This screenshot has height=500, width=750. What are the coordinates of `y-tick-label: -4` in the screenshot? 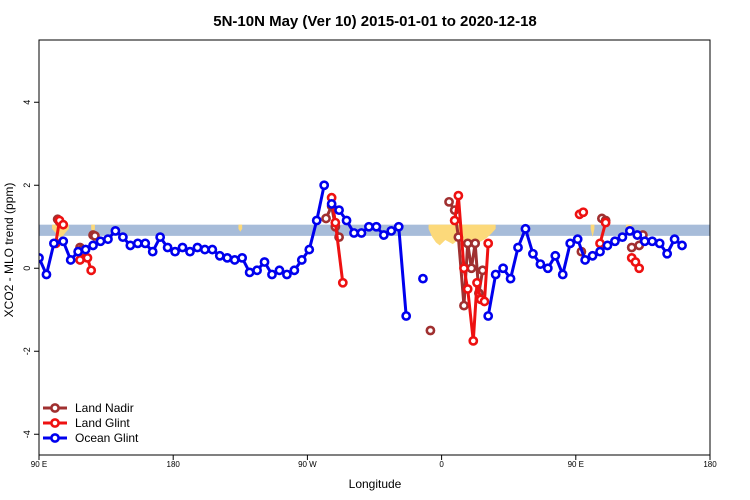 It's located at (27, 434).